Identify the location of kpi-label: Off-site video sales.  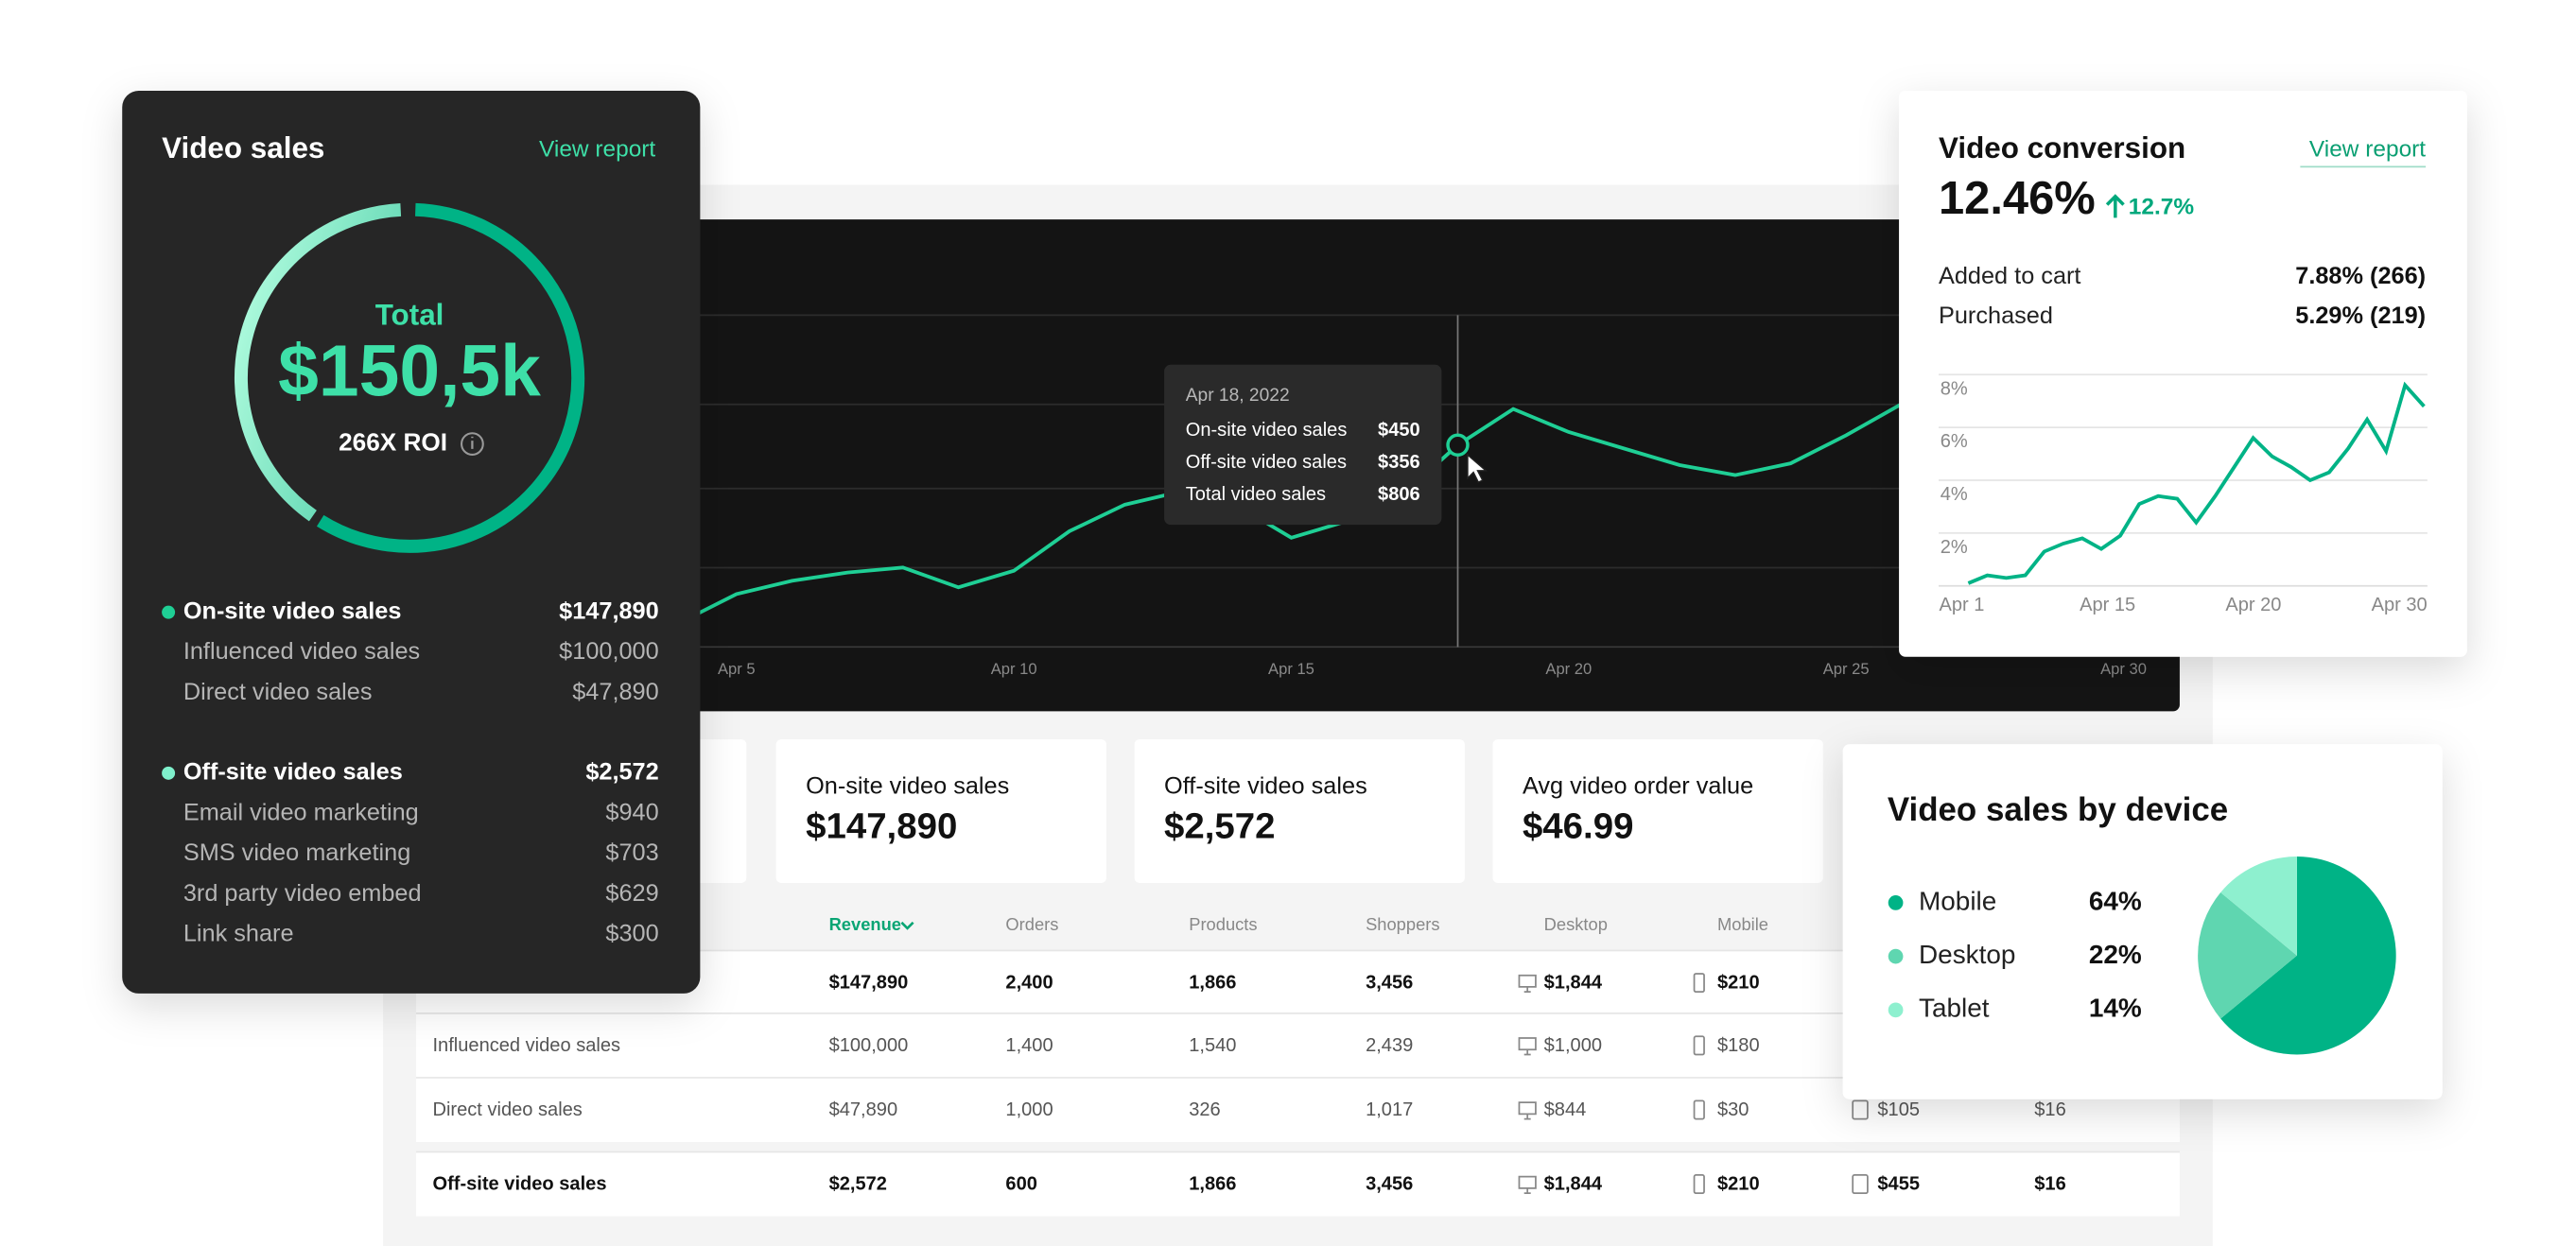
(1265, 785).